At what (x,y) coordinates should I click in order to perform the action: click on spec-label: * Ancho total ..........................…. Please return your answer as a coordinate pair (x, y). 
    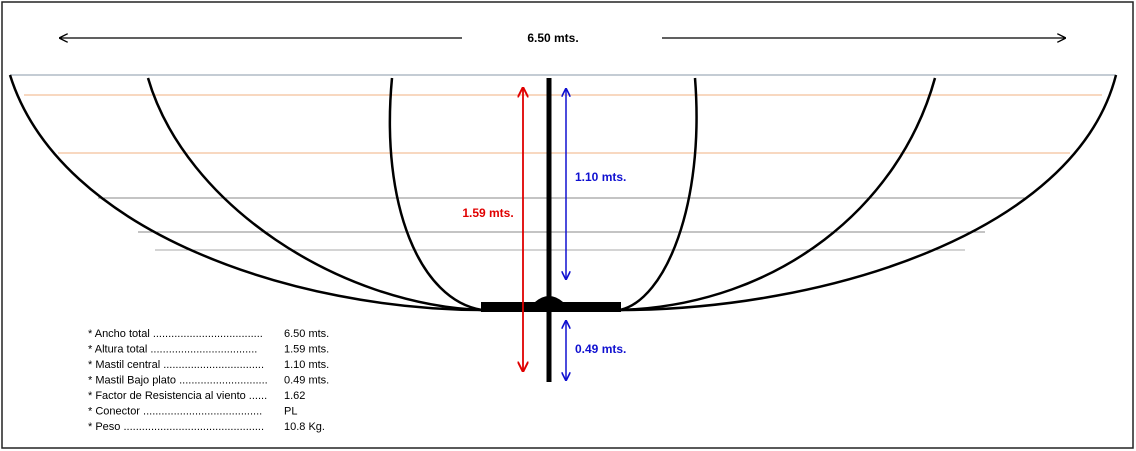
    Looking at the image, I should click on (175, 334).